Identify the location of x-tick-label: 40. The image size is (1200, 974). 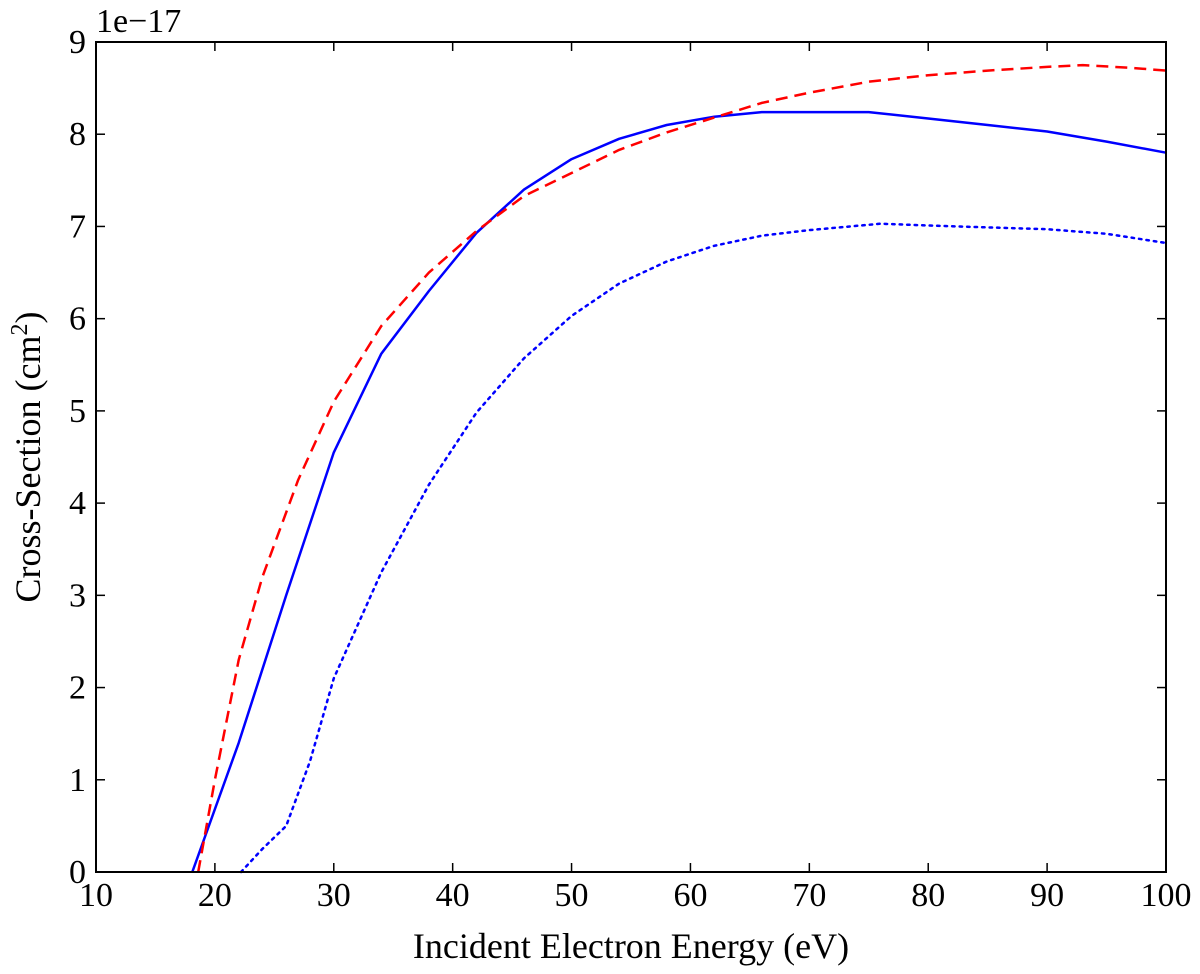
(453, 895).